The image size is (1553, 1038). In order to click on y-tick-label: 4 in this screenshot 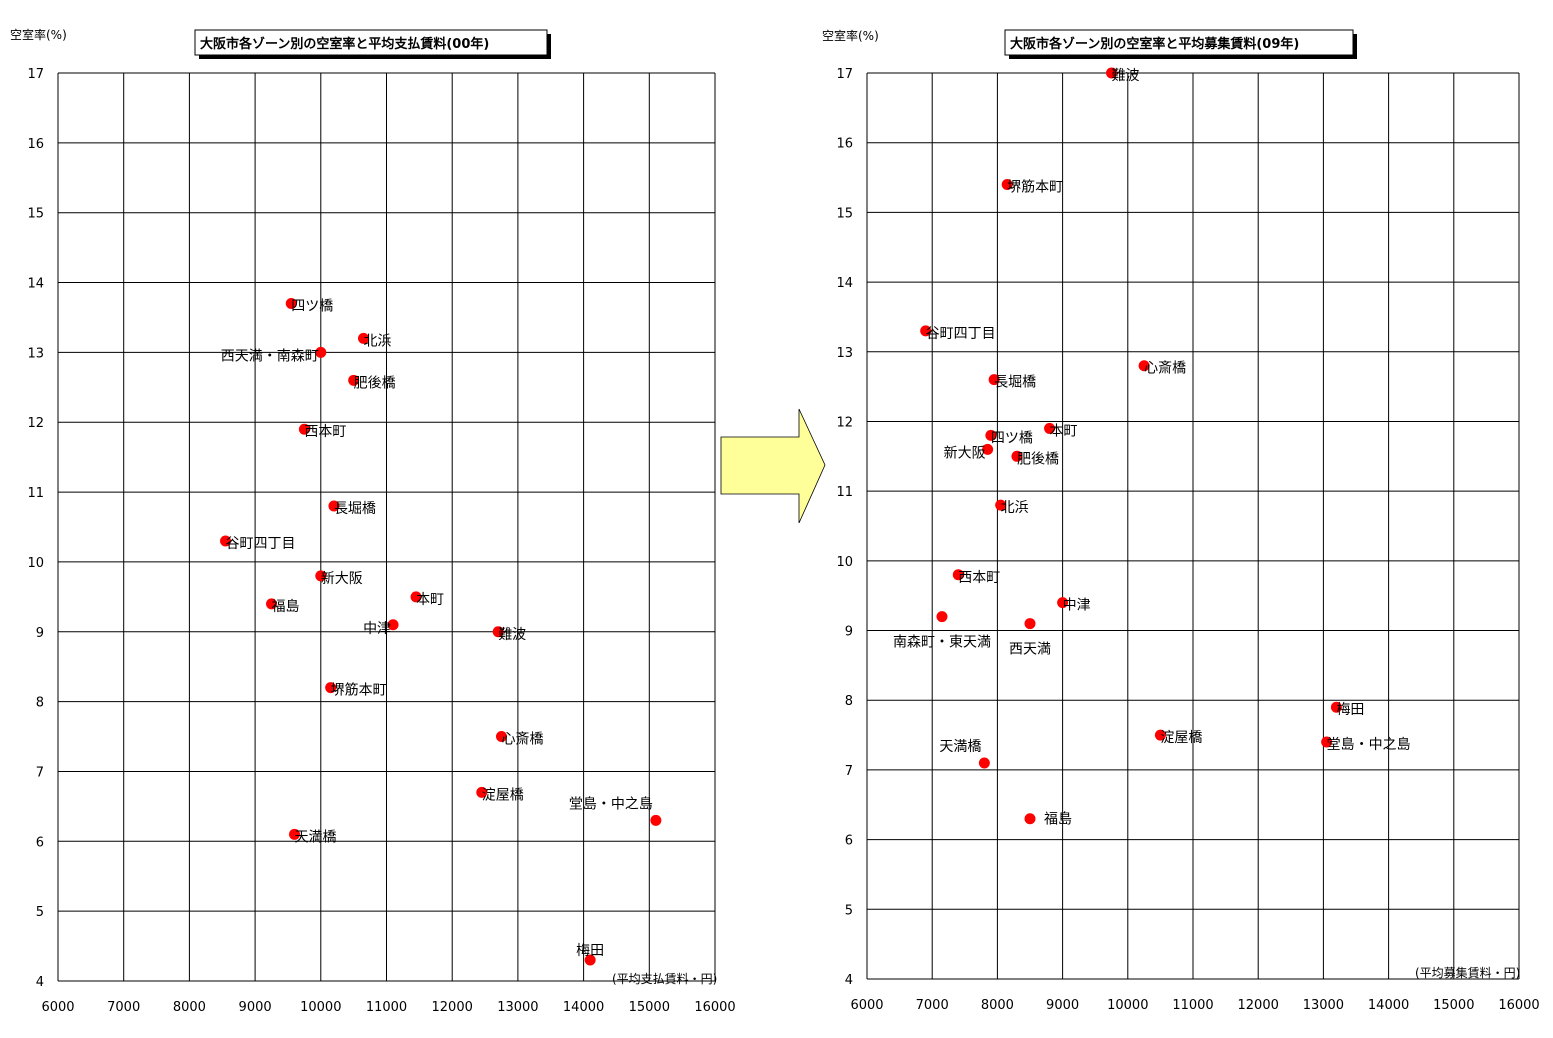, I will do `click(40, 982)`.